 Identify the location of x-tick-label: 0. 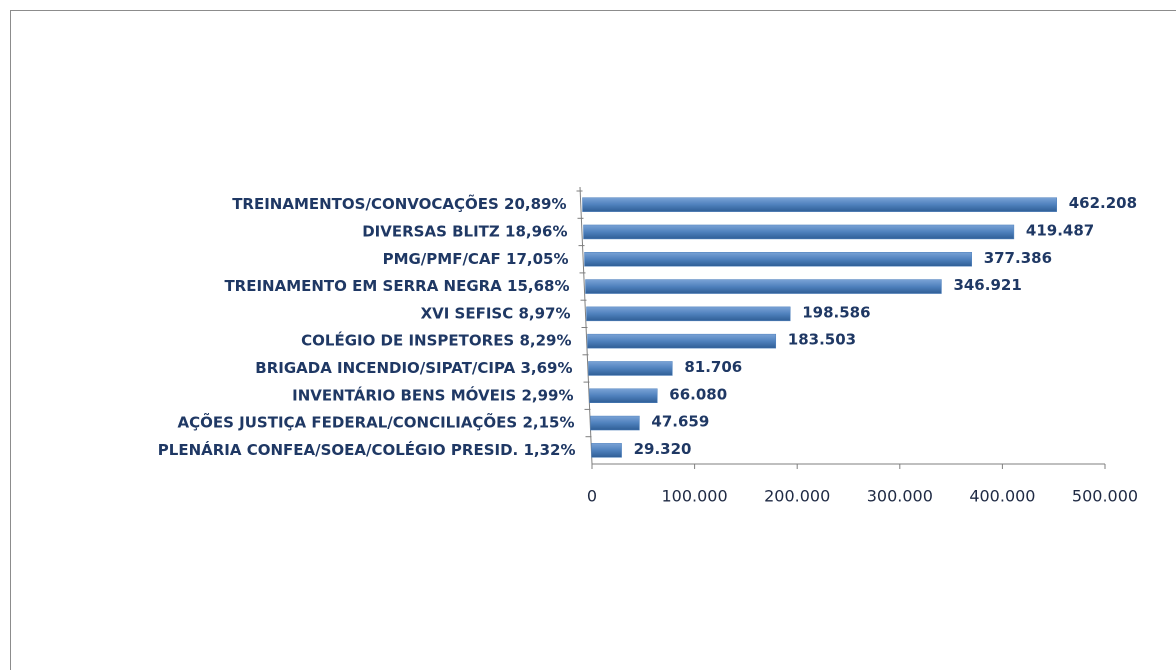
(592, 496).